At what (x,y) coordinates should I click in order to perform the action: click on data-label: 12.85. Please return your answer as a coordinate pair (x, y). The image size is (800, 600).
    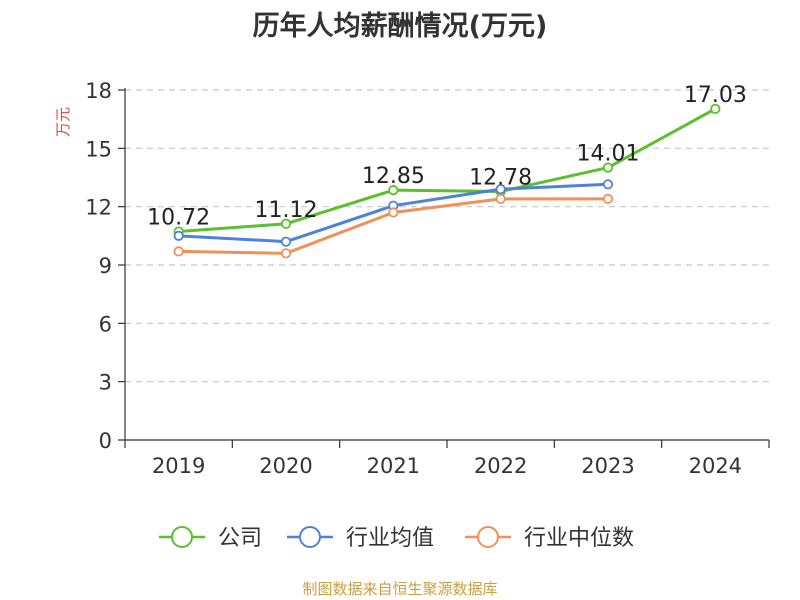
    Looking at the image, I should click on (393, 176).